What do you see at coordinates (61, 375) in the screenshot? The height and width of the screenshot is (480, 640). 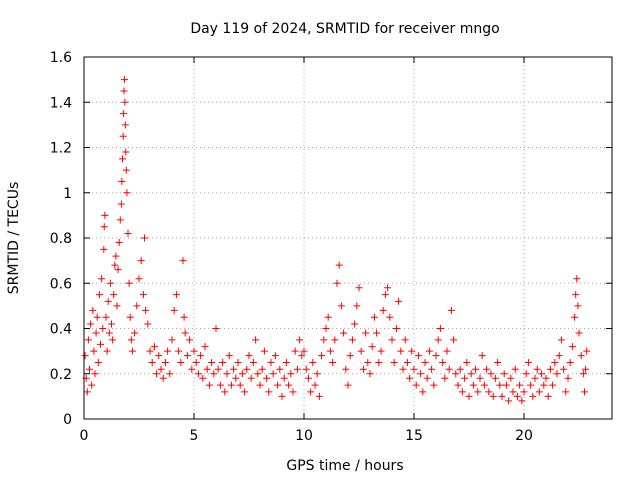 I see `y-tick-label: 0.2` at bounding box center [61, 375].